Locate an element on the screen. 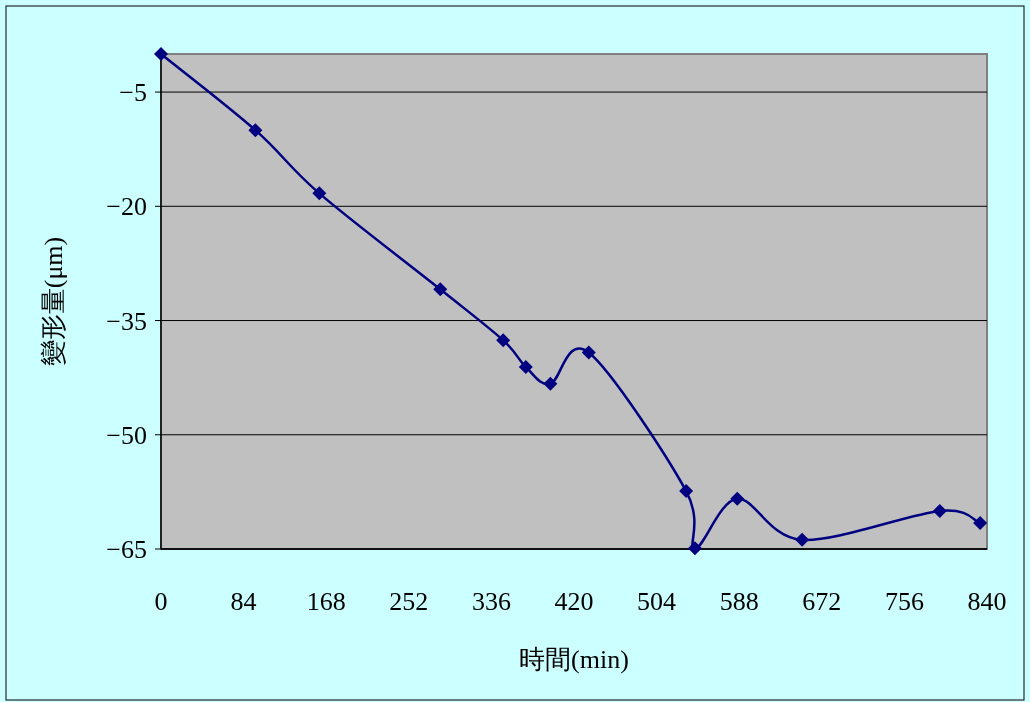 This screenshot has height=702, width=1030. x-tick-label: 252 is located at coordinates (409, 601).